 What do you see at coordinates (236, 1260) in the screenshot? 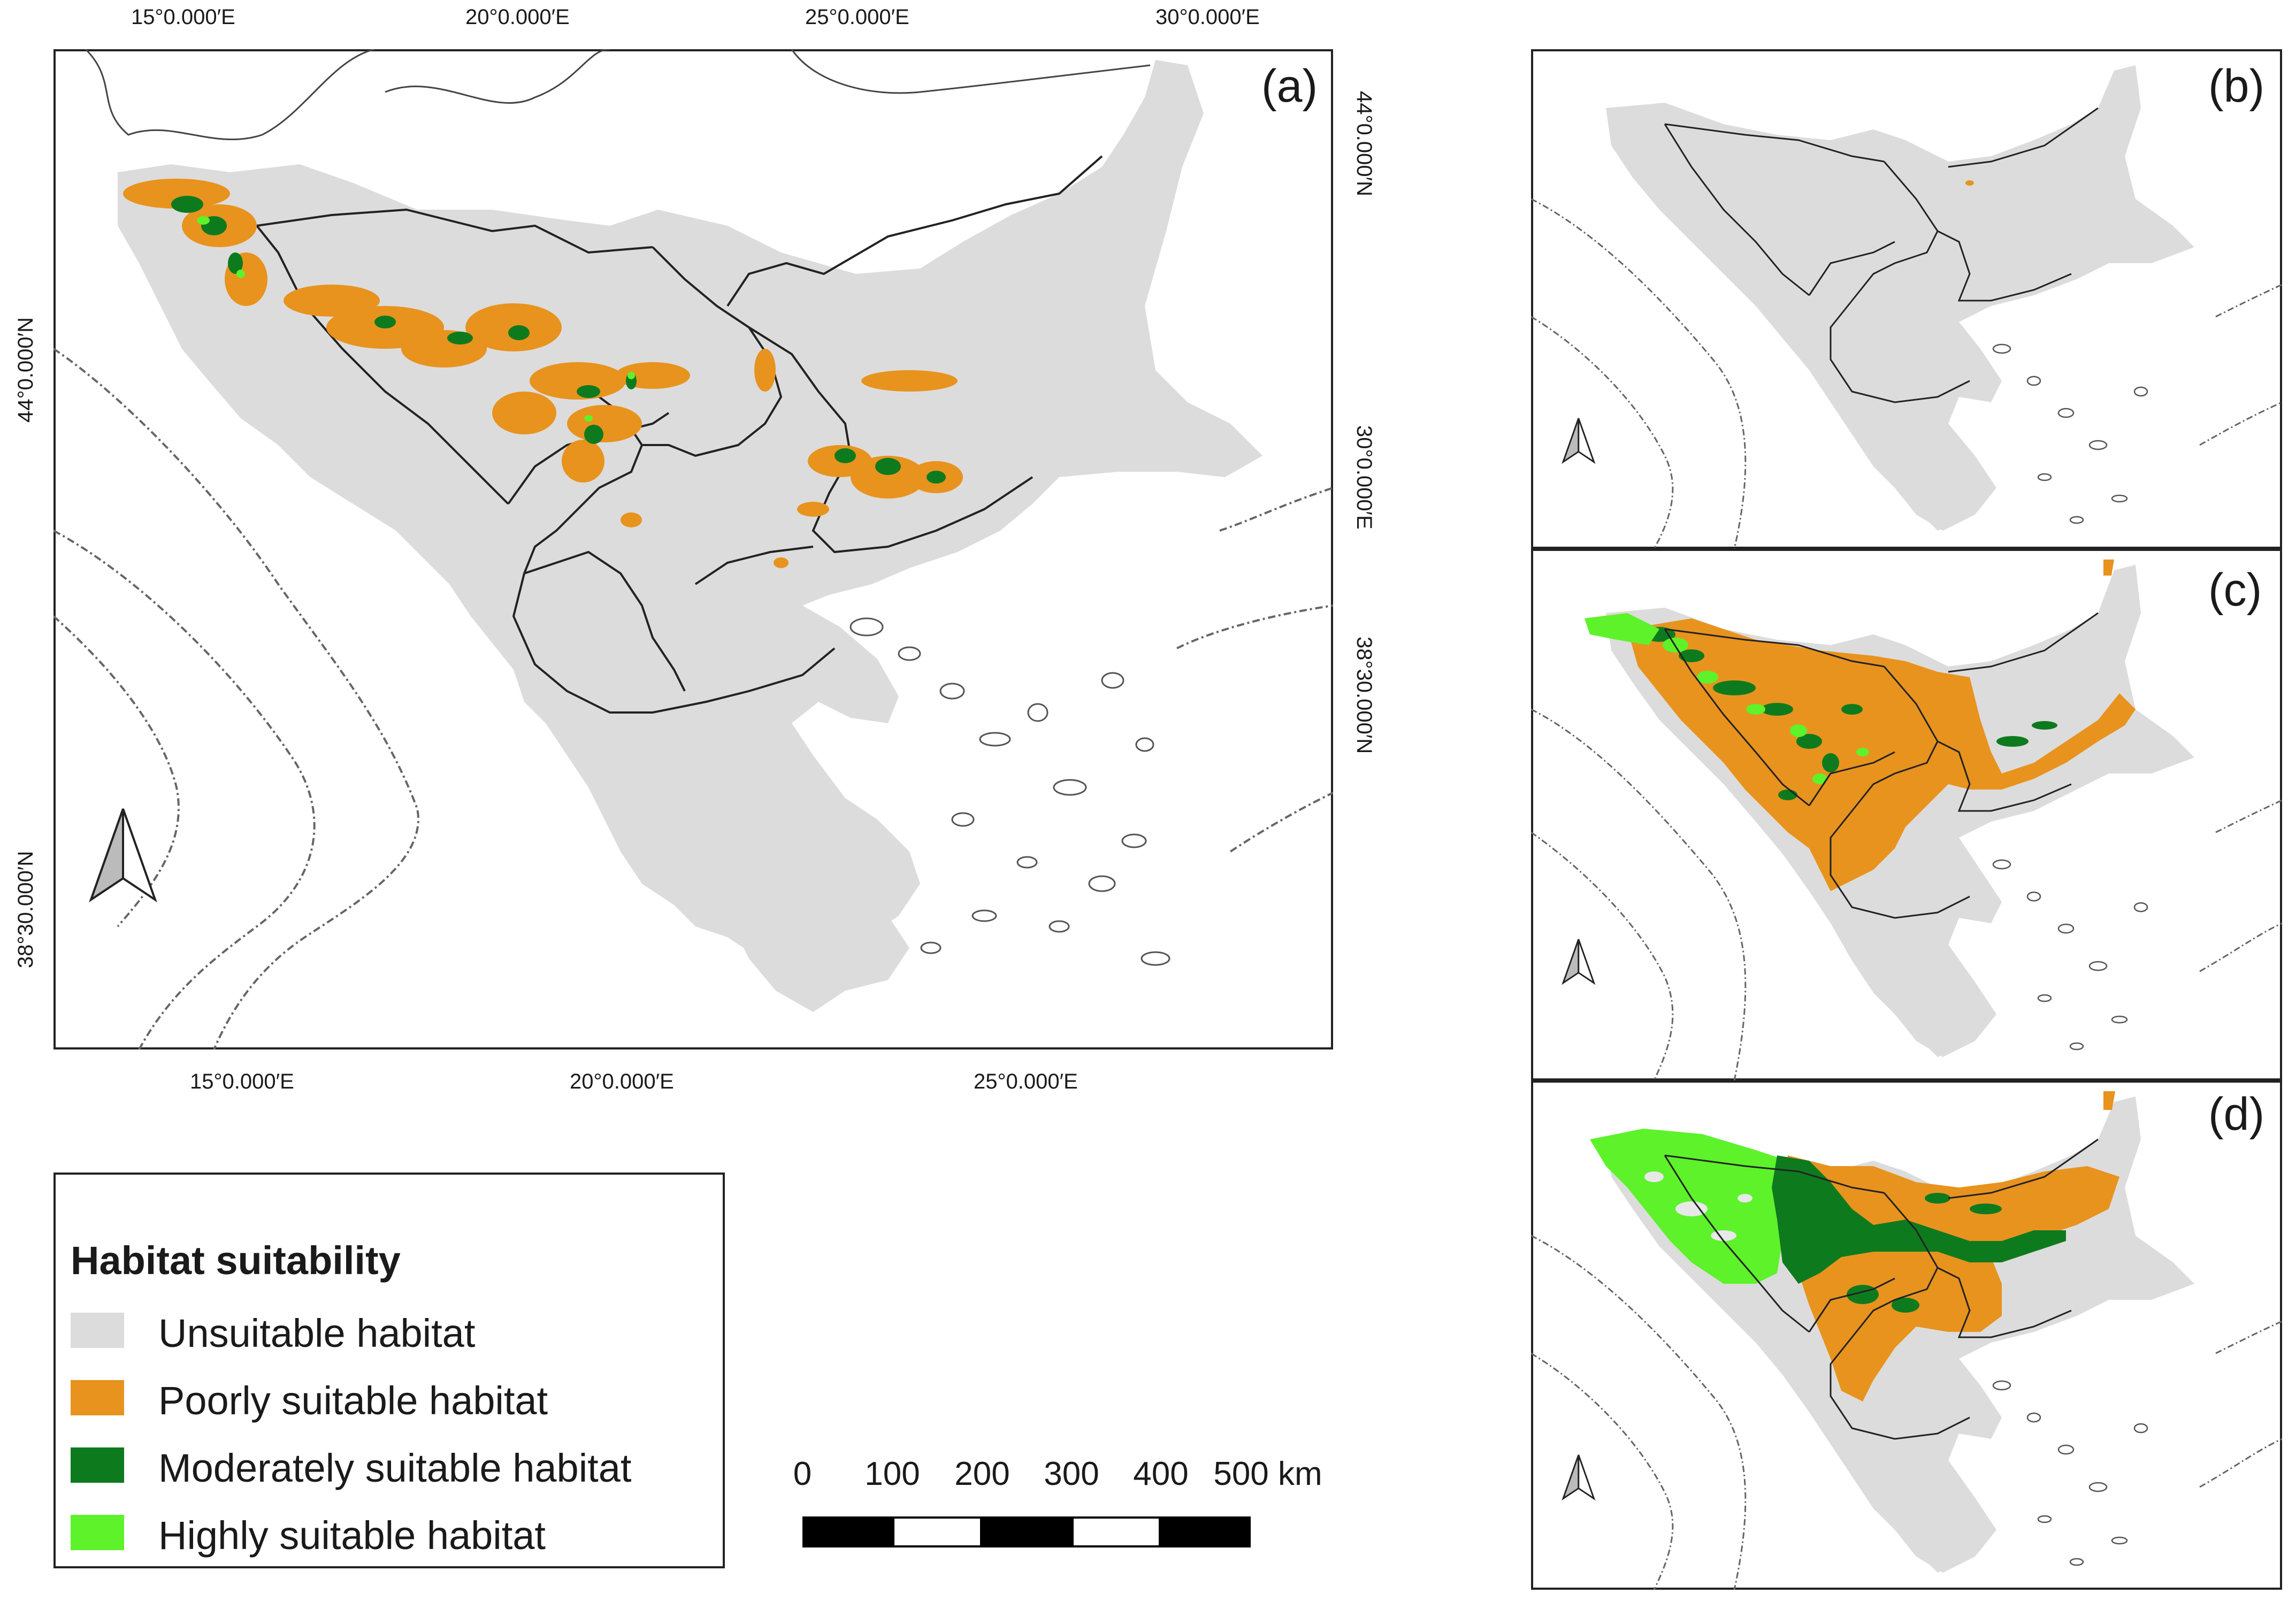
I see `legend-title: Habitat suitability` at bounding box center [236, 1260].